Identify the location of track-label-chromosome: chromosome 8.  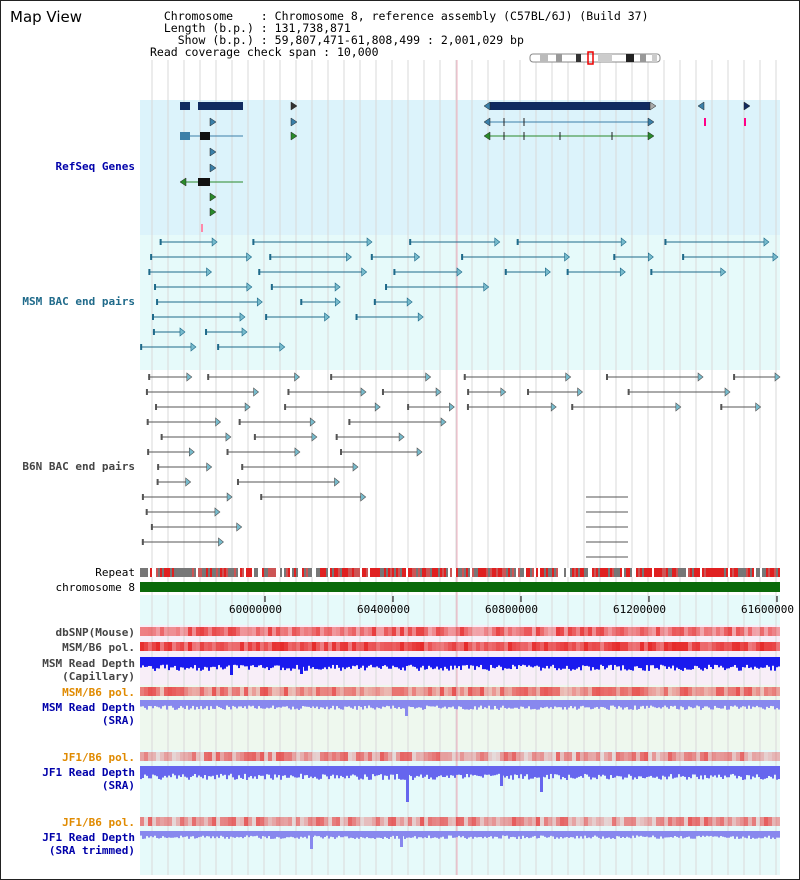
(95, 587).